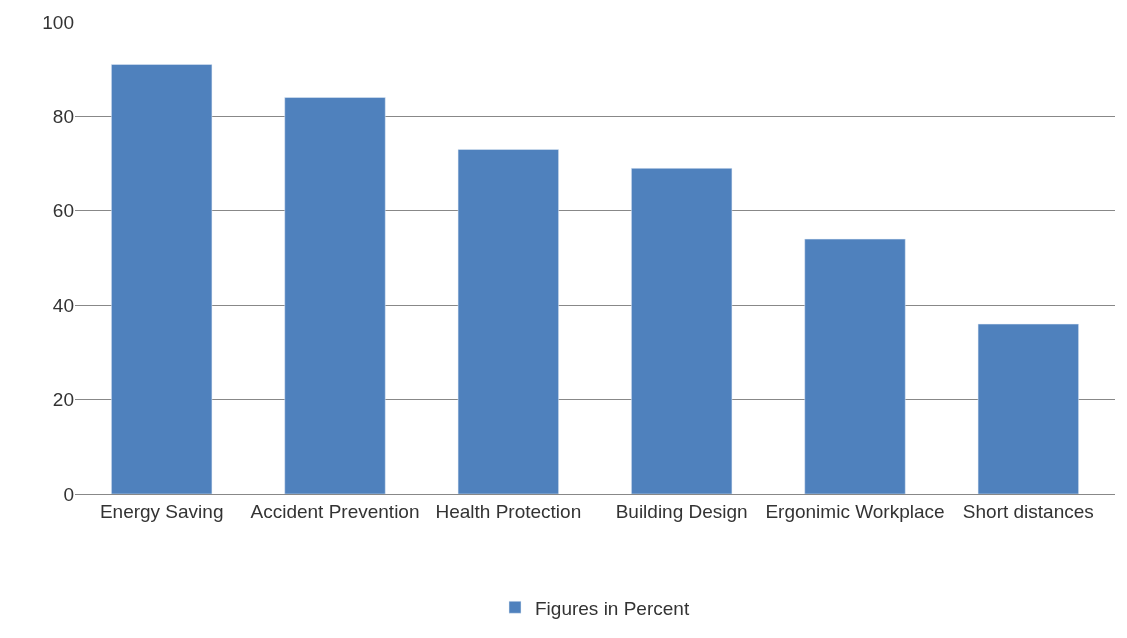 This screenshot has height=638, width=1127. What do you see at coordinates (1028, 511) in the screenshot?
I see `x-tick-label: Short distances` at bounding box center [1028, 511].